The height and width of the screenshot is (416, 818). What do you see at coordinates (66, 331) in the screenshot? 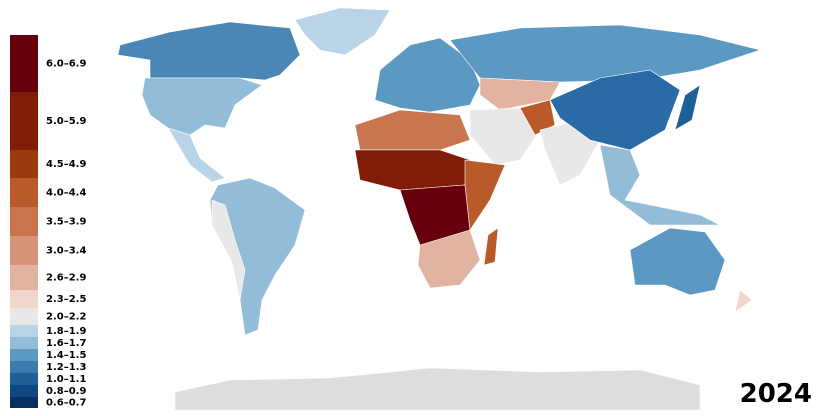
I see `legend-label: 1.8–1.9` at bounding box center [66, 331].